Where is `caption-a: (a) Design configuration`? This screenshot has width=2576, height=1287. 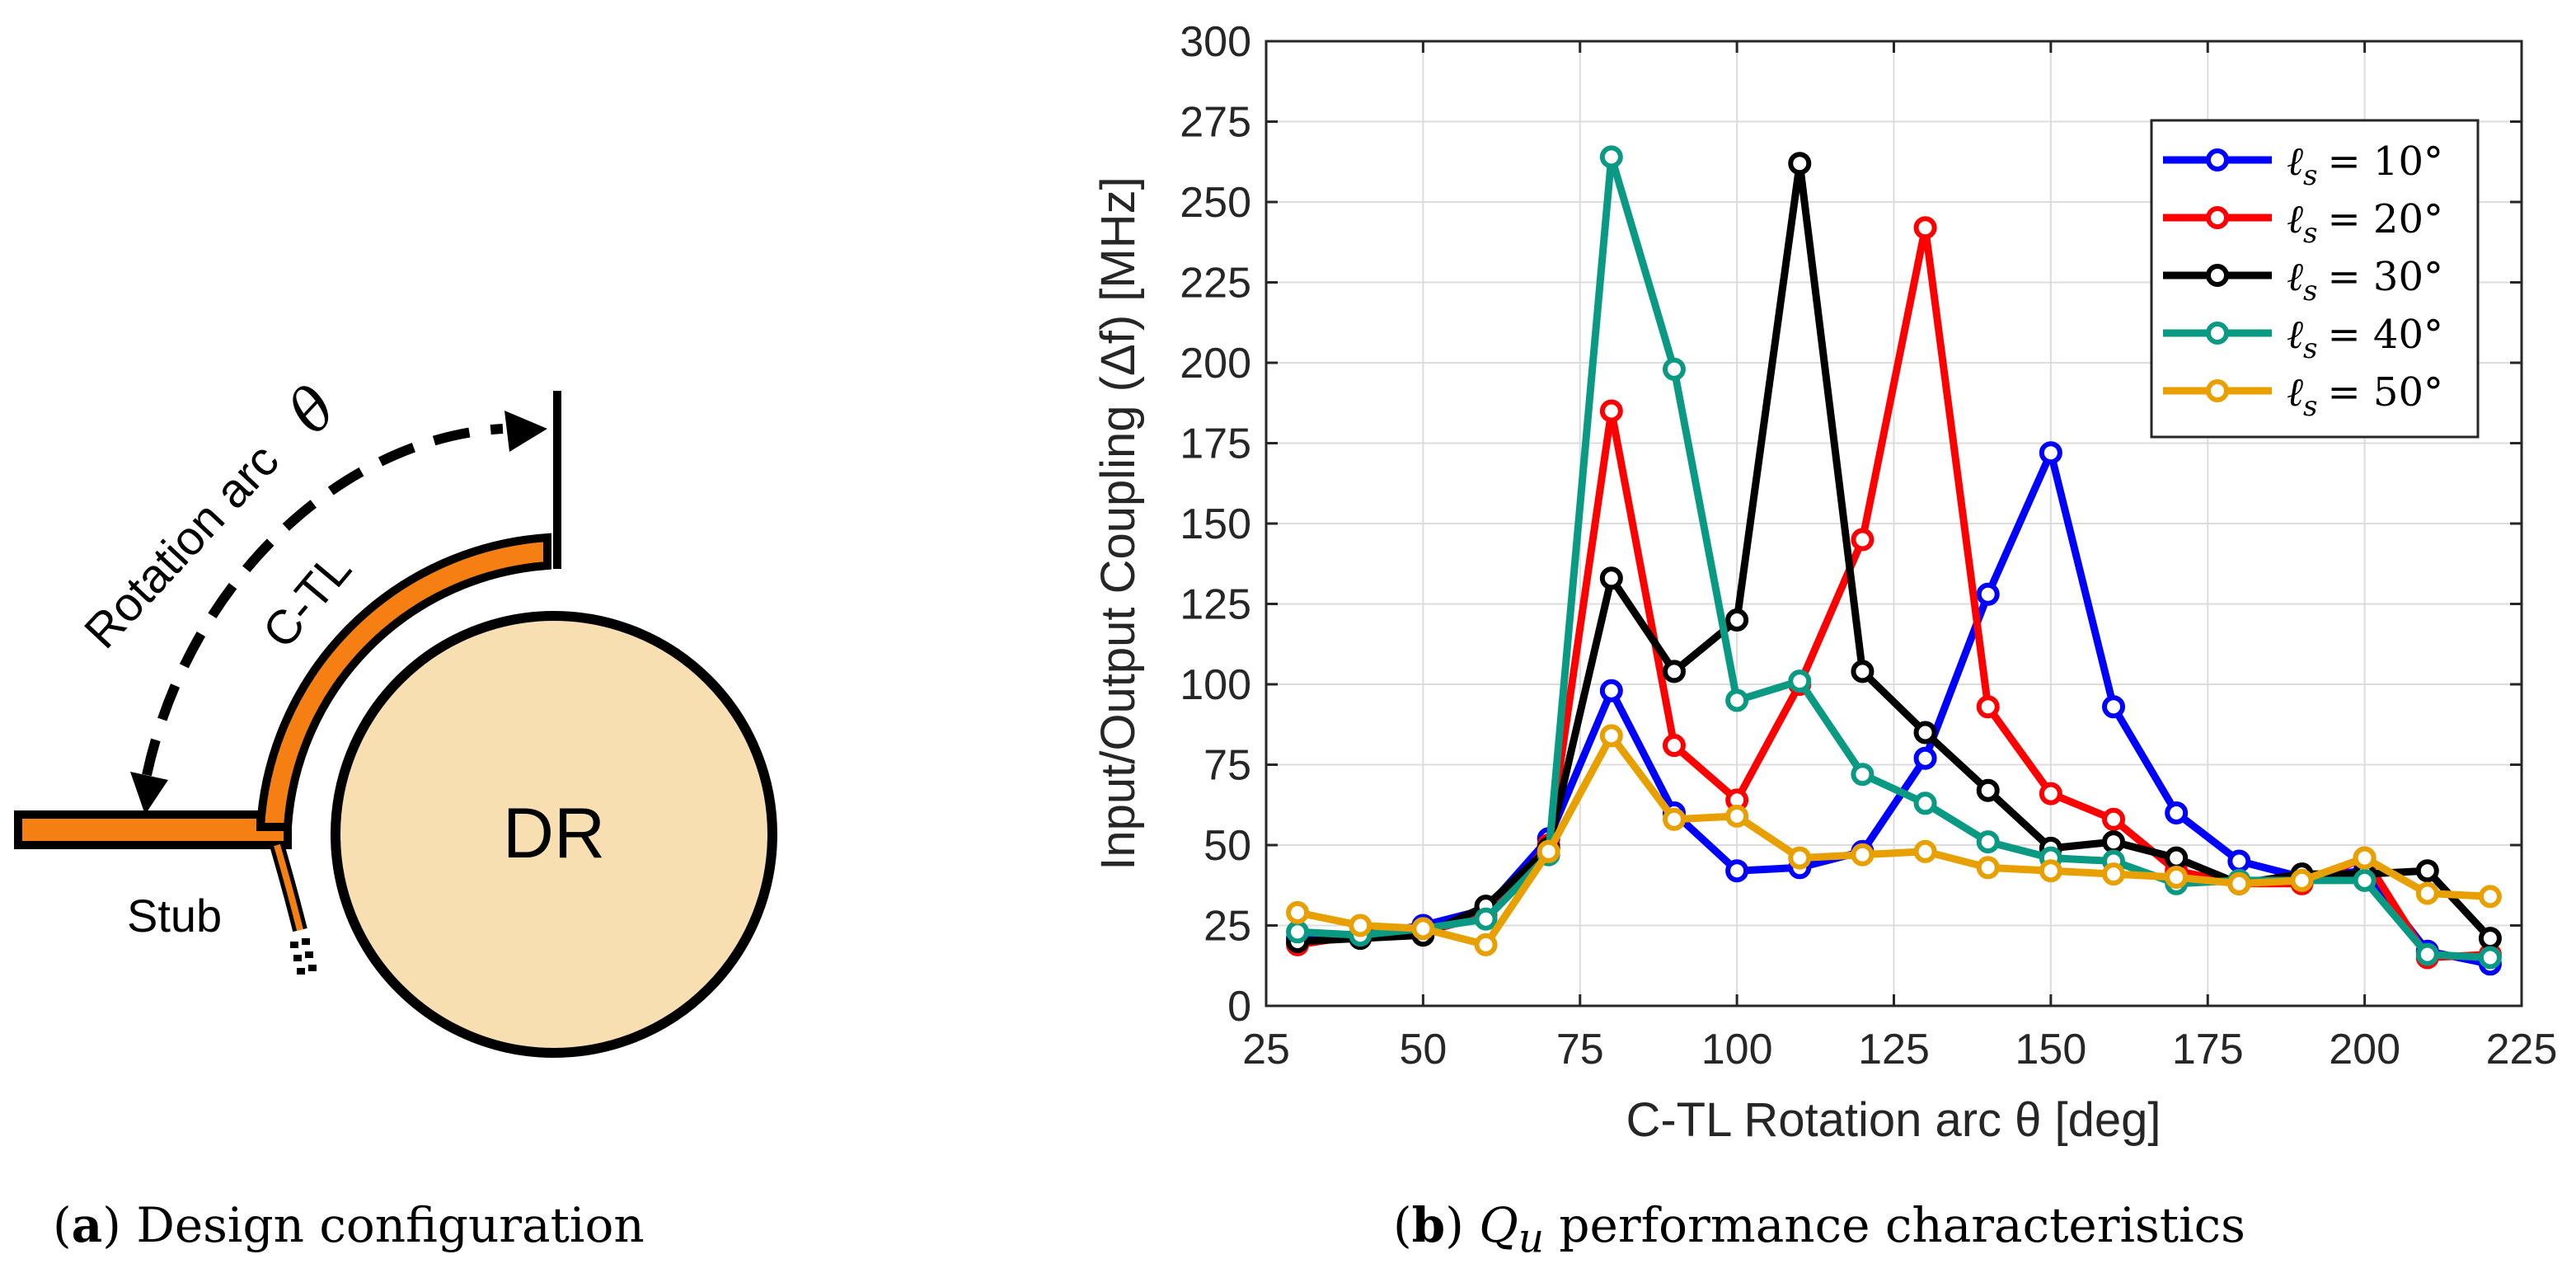
caption-a: (a) Design configuration is located at coordinates (349, 1225).